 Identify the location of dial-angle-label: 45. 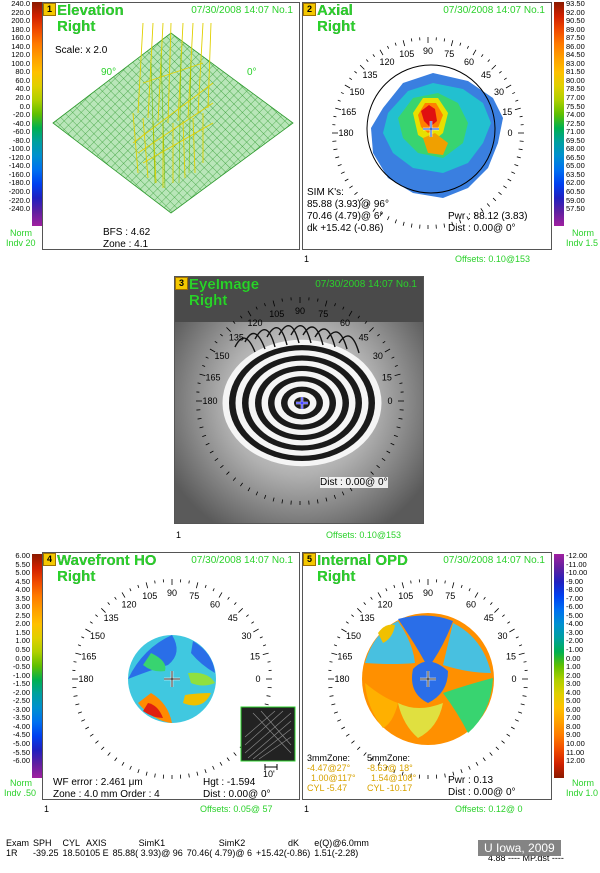
(364, 337).